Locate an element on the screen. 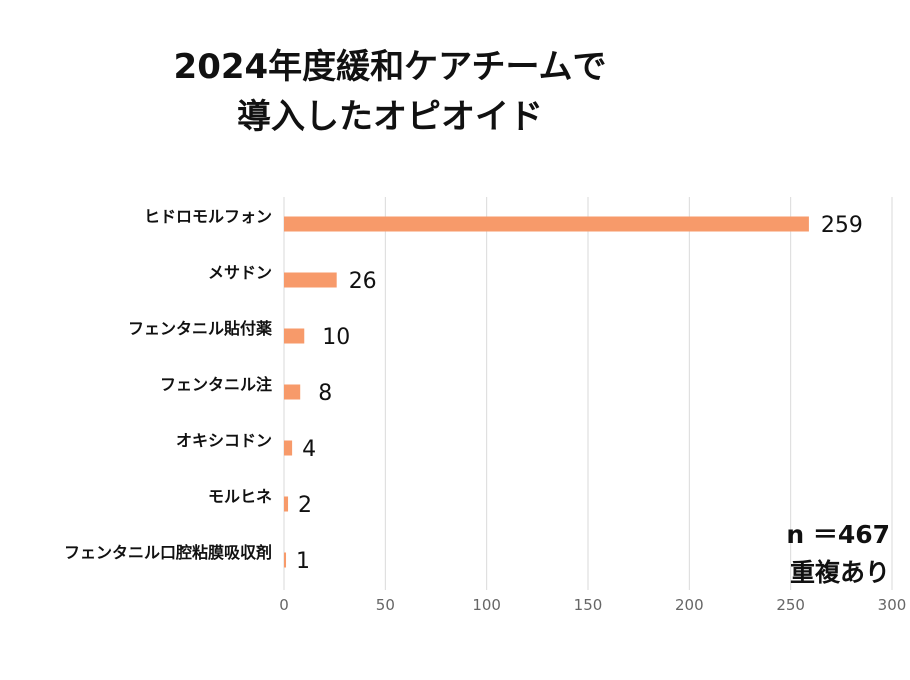 This screenshot has width=910, height=680. category-label: ヒドロモルフォン is located at coordinates (208, 216).